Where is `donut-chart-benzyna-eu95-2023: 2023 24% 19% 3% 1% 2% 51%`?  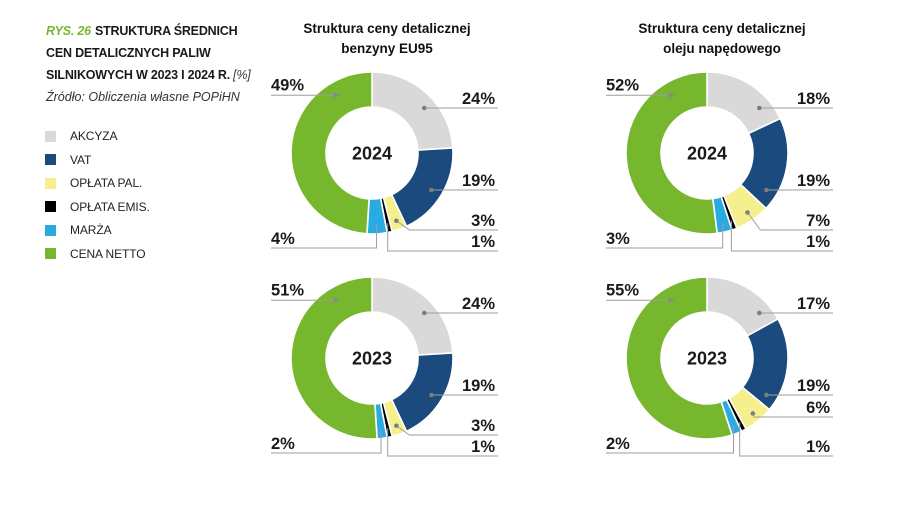 donut-chart-benzyna-eu95-2023: 2023 24% 19% 3% 1% 2% 51% is located at coordinates (384, 366).